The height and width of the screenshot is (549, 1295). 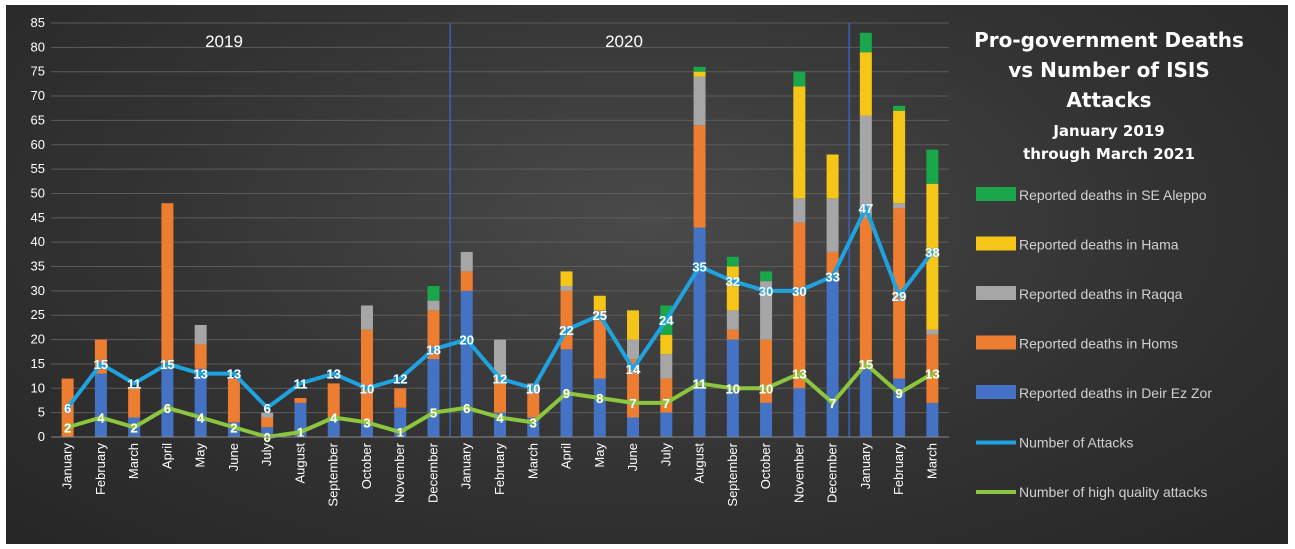 What do you see at coordinates (233, 427) in the screenshot?
I see `data-label-number-of-high-quality-attacks: 2` at bounding box center [233, 427].